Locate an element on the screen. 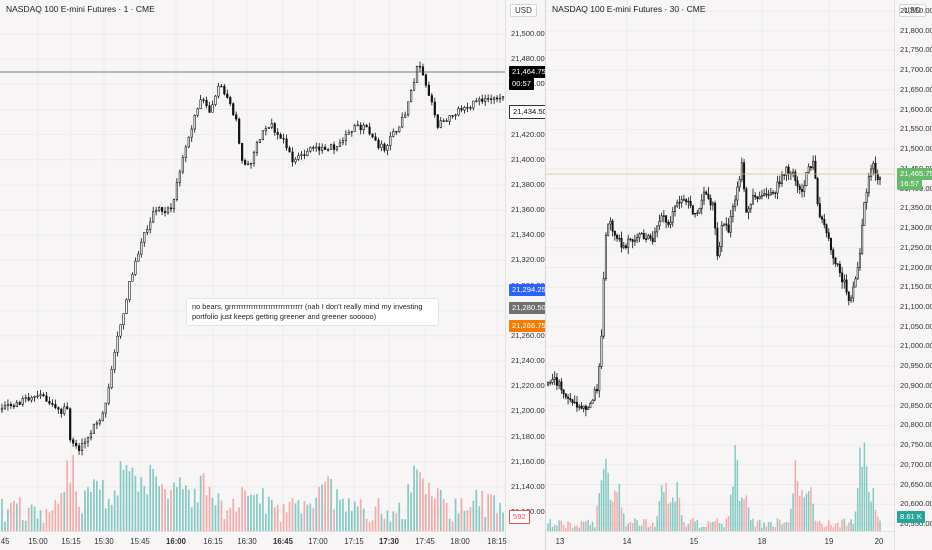 Image resolution: width=932 pixels, height=550 pixels. right-volume-bars is located at coordinates (714, 486).